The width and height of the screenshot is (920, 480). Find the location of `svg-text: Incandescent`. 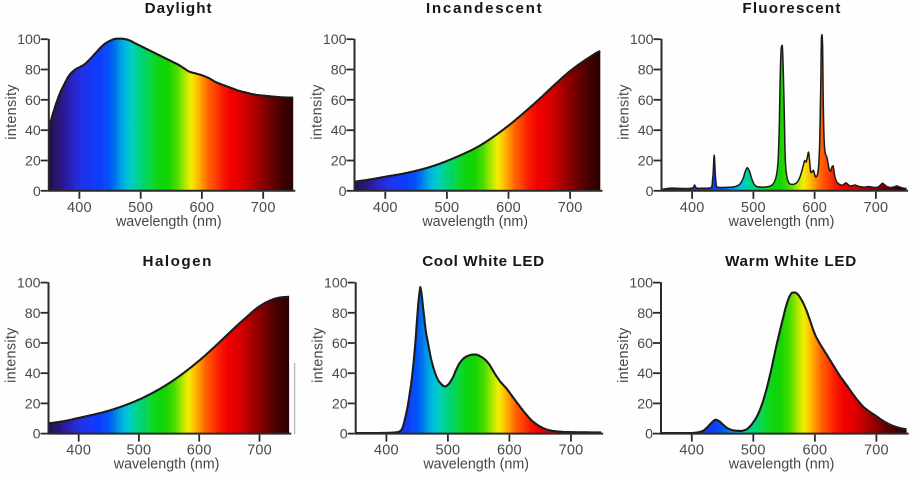

svg-text: Incandescent is located at coordinates (484, 8).